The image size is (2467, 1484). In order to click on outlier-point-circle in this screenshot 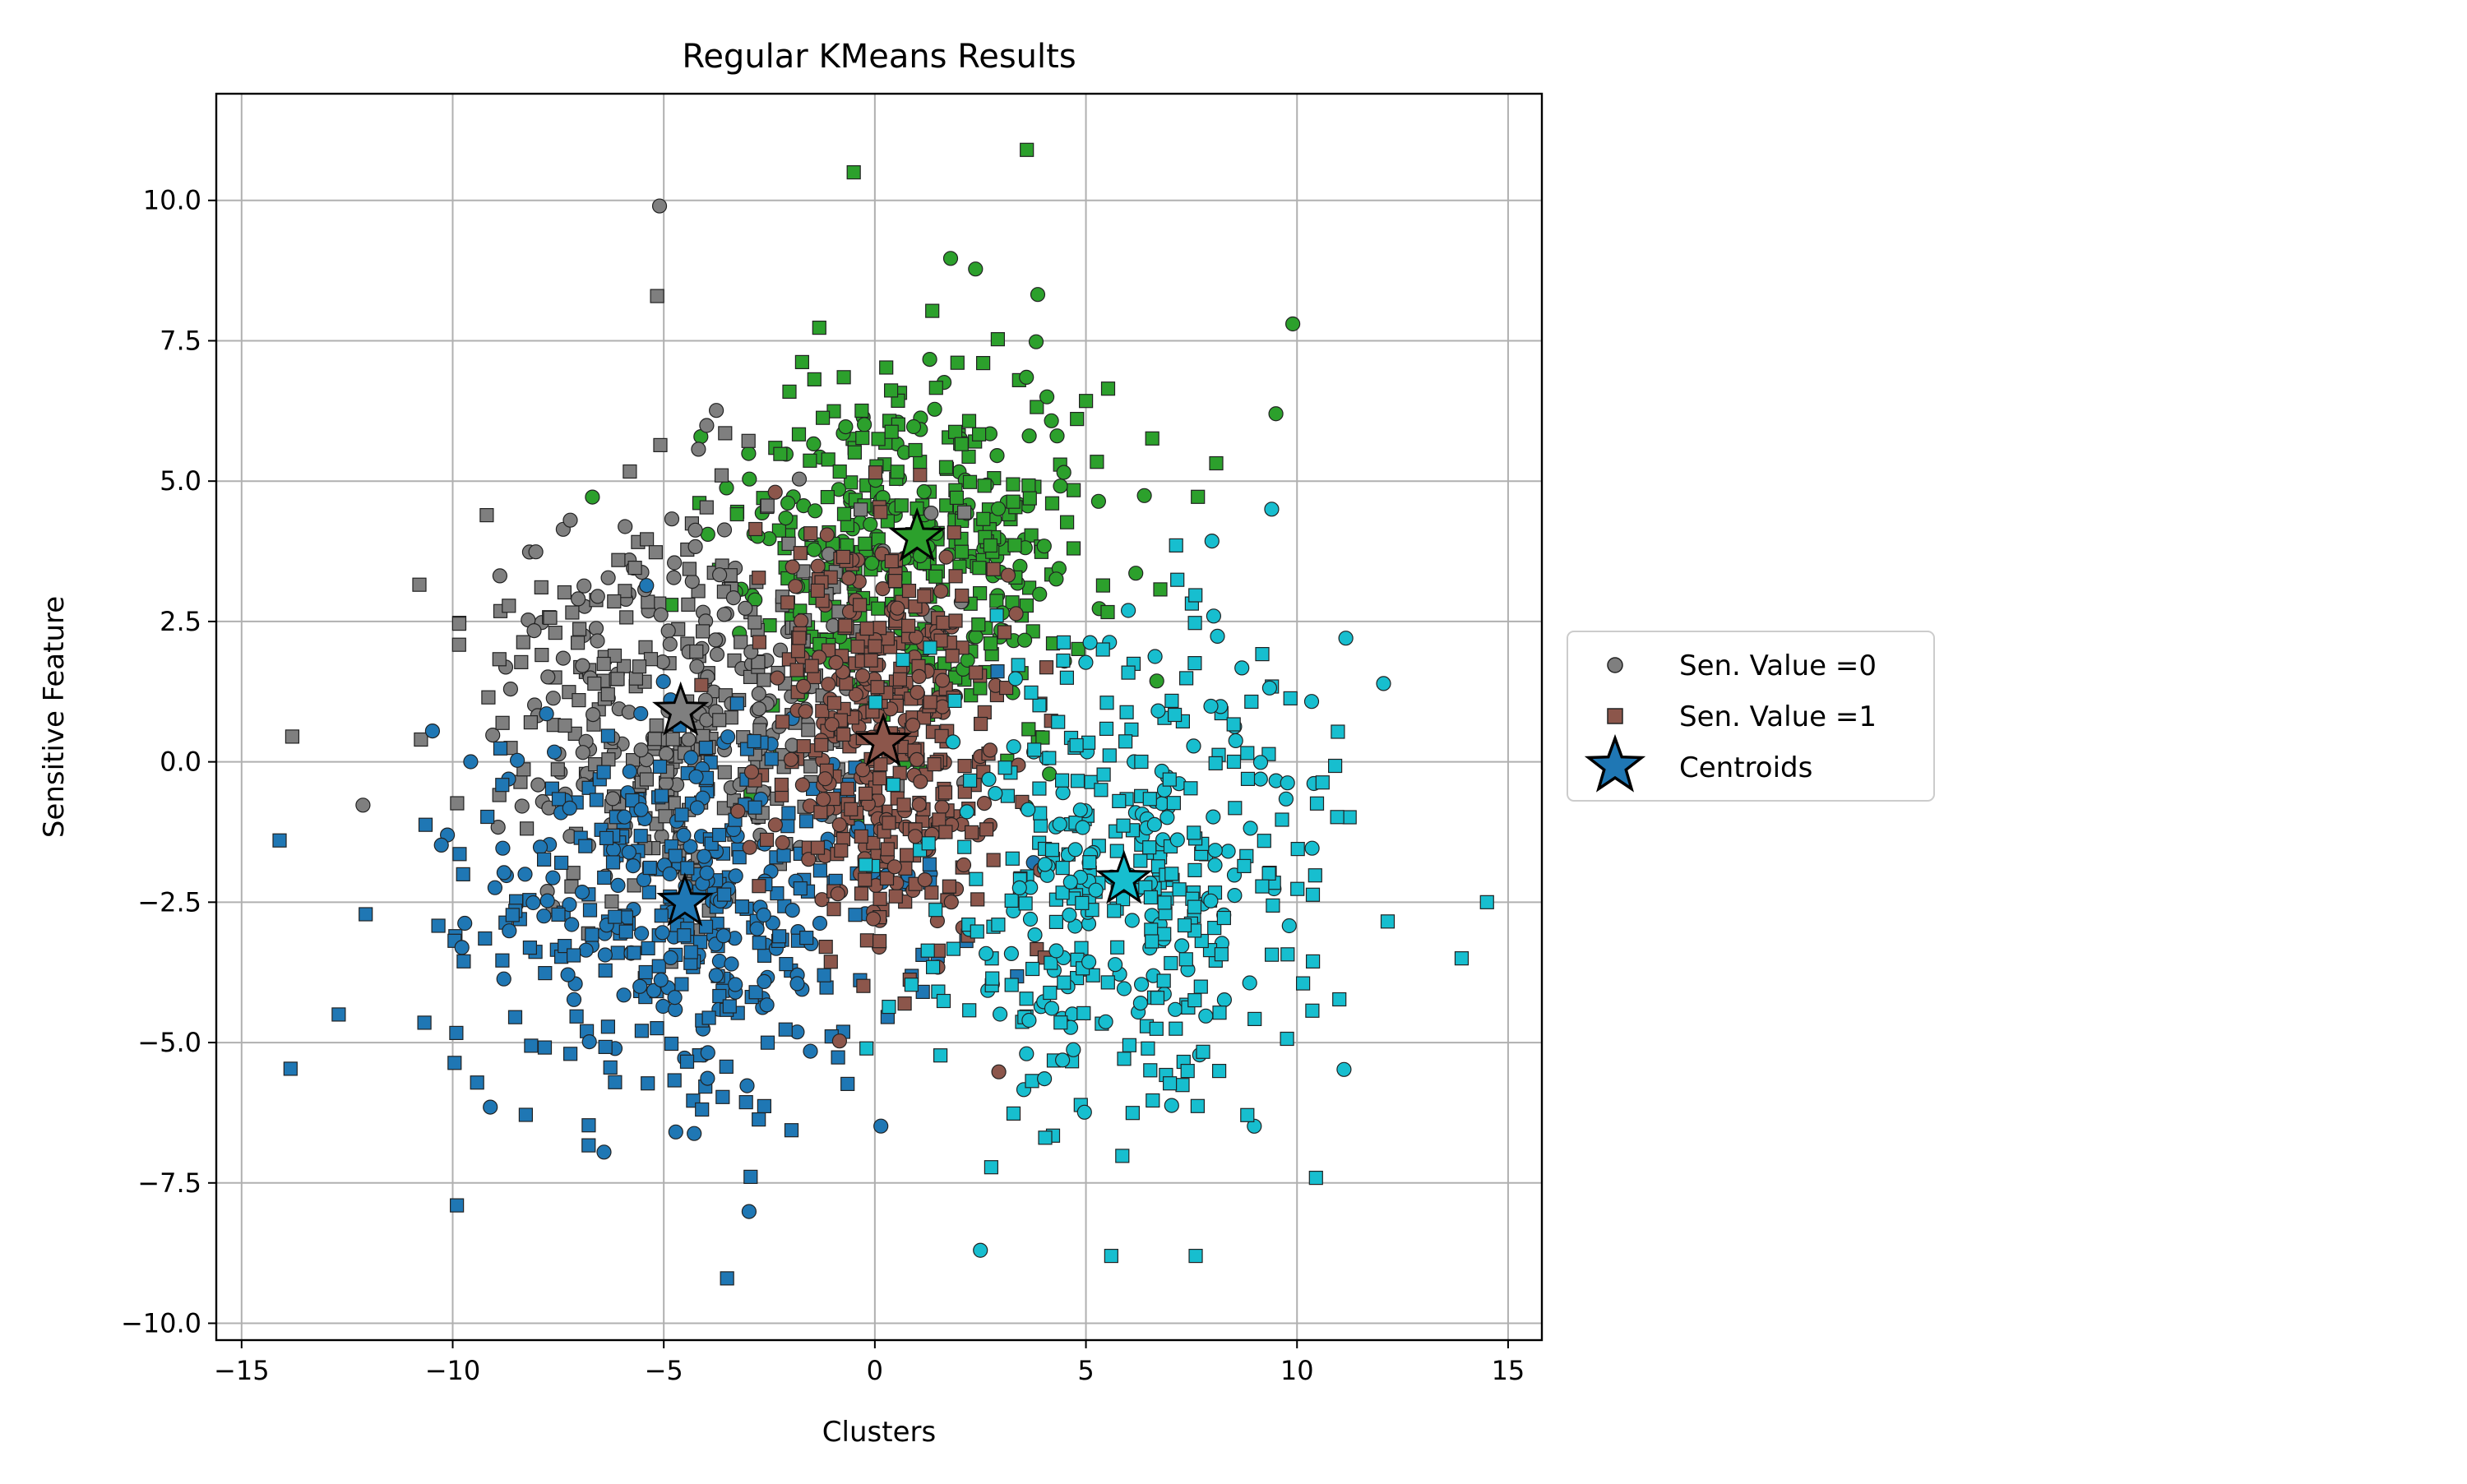, I will do `click(1272, 510)`.